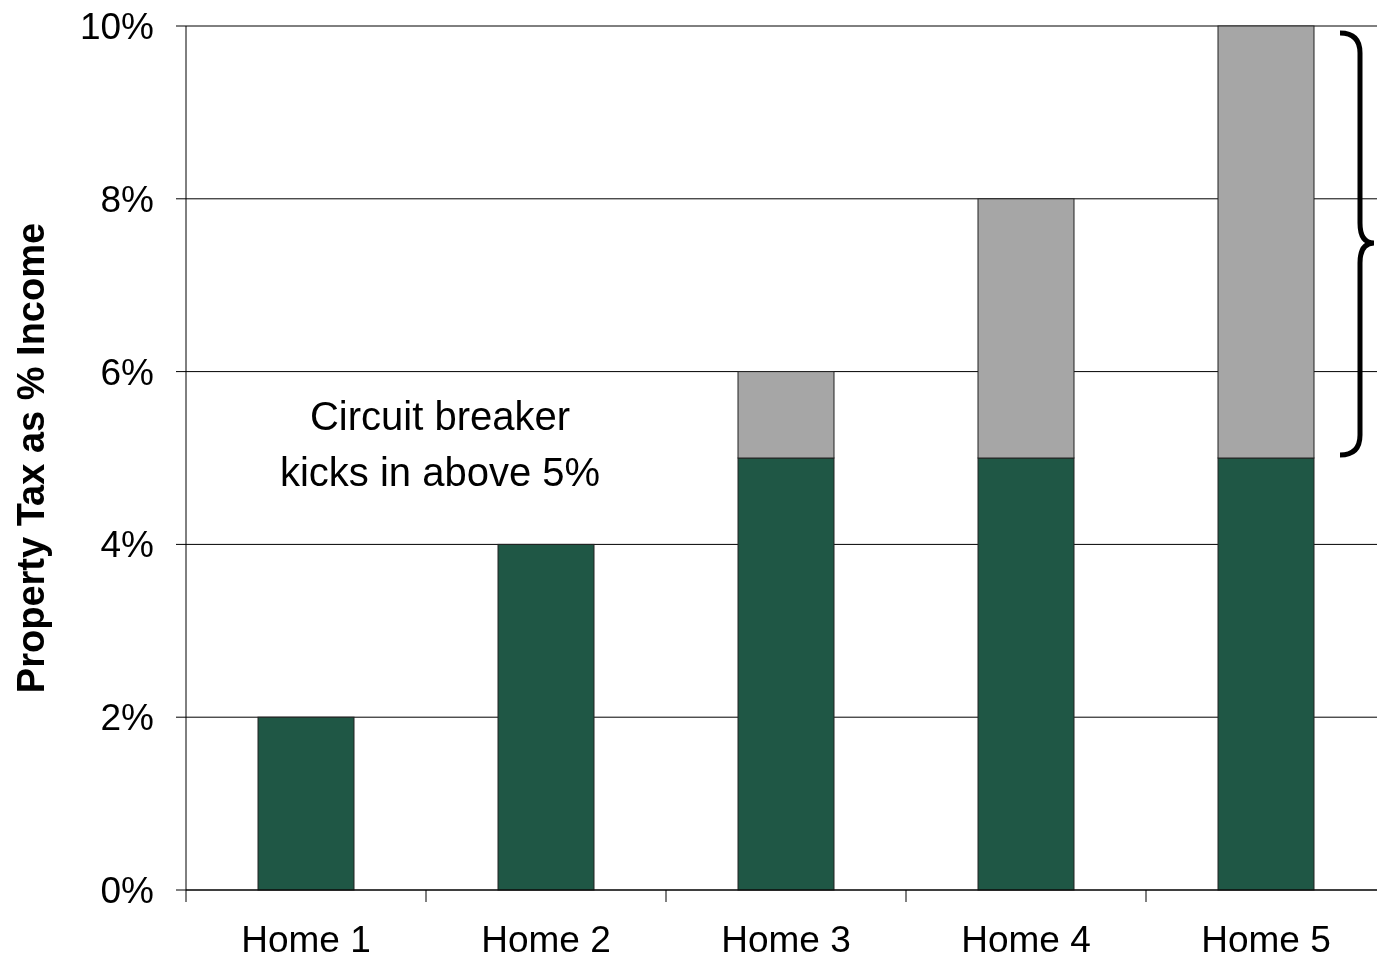 This screenshot has height=959, width=1377. I want to click on x-tick-label: Home 2, so click(546, 939).